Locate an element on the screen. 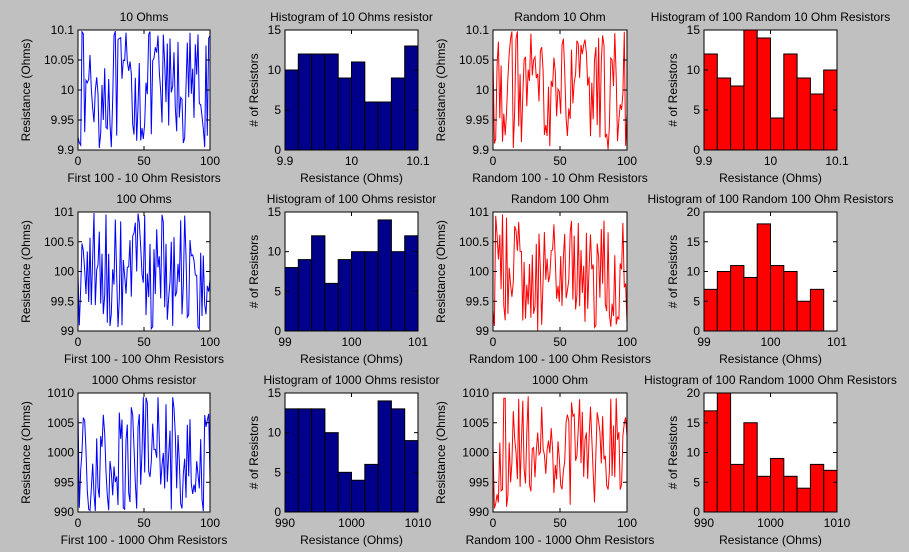 This screenshot has width=909, height=552. chart-title: 10 Ohms is located at coordinates (144, 17).